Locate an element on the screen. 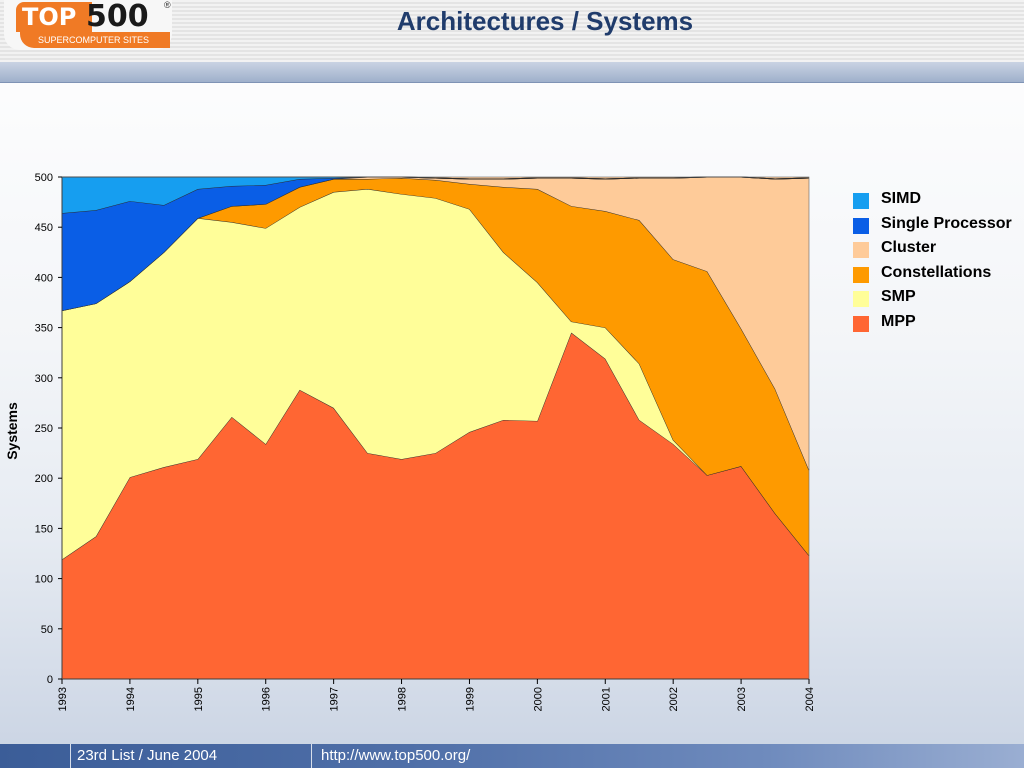 Image resolution: width=1024 pixels, height=768 pixels. page-title: Architectures / Systems is located at coordinates (545, 21).